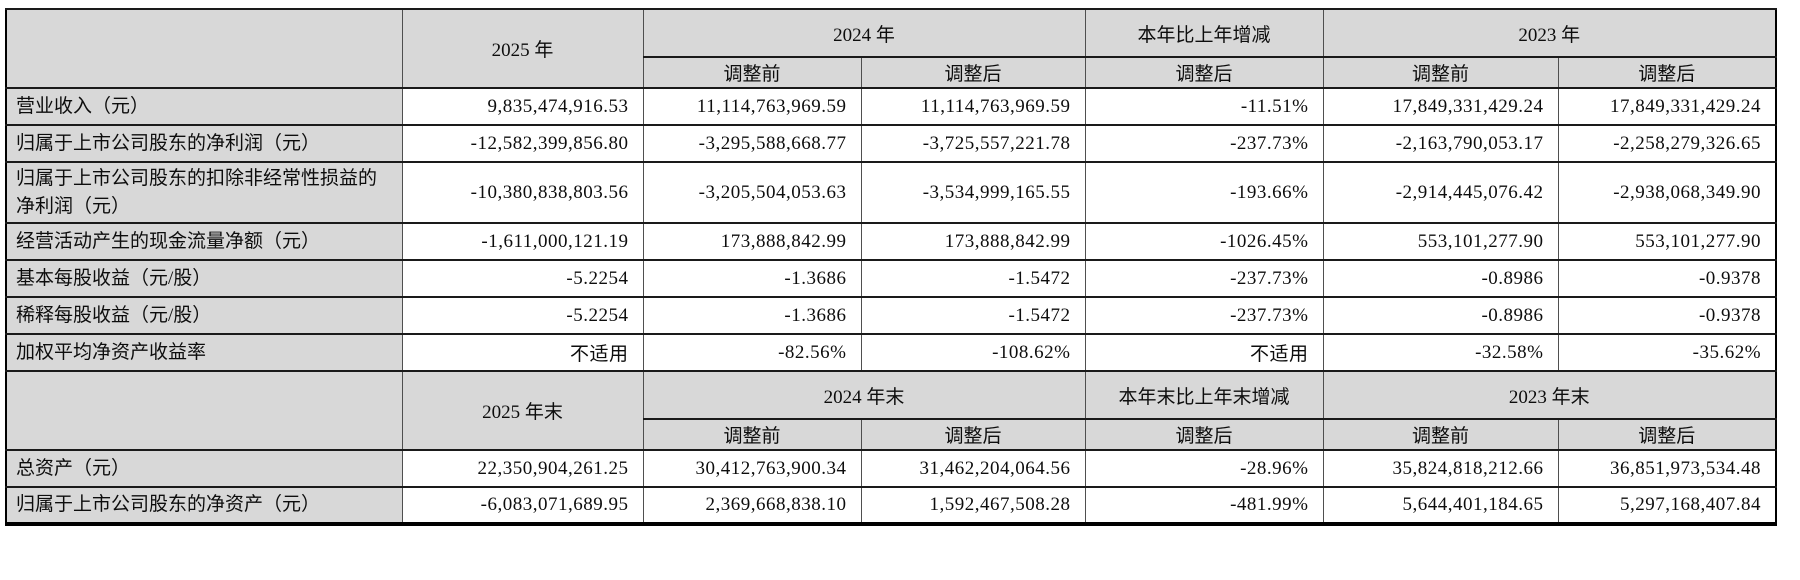  What do you see at coordinates (522, 192) in the screenshot?
I see `cell-2025: -10,380,838,803.56` at bounding box center [522, 192].